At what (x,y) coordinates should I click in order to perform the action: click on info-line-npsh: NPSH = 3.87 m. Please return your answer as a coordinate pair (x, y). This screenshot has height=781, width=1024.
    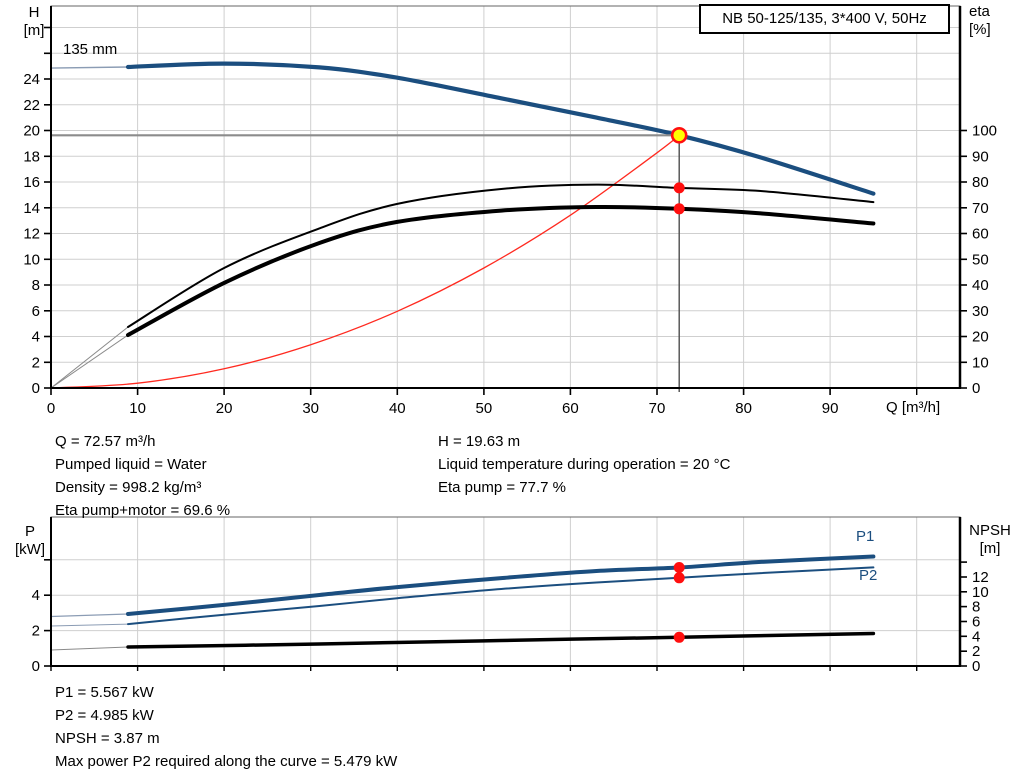
    Looking at the image, I should click on (107, 738).